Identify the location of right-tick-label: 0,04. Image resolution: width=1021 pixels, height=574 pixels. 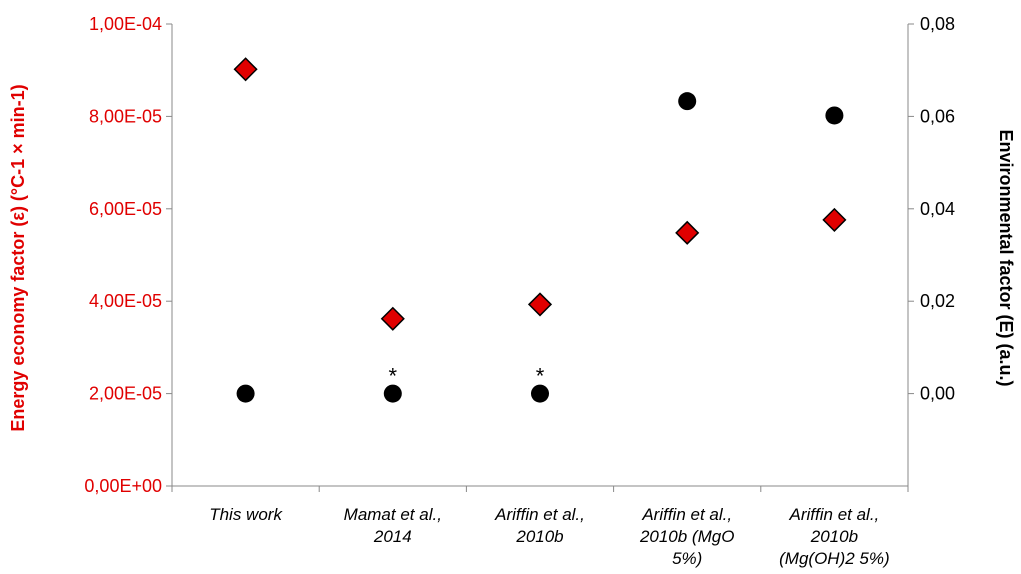
(937, 209).